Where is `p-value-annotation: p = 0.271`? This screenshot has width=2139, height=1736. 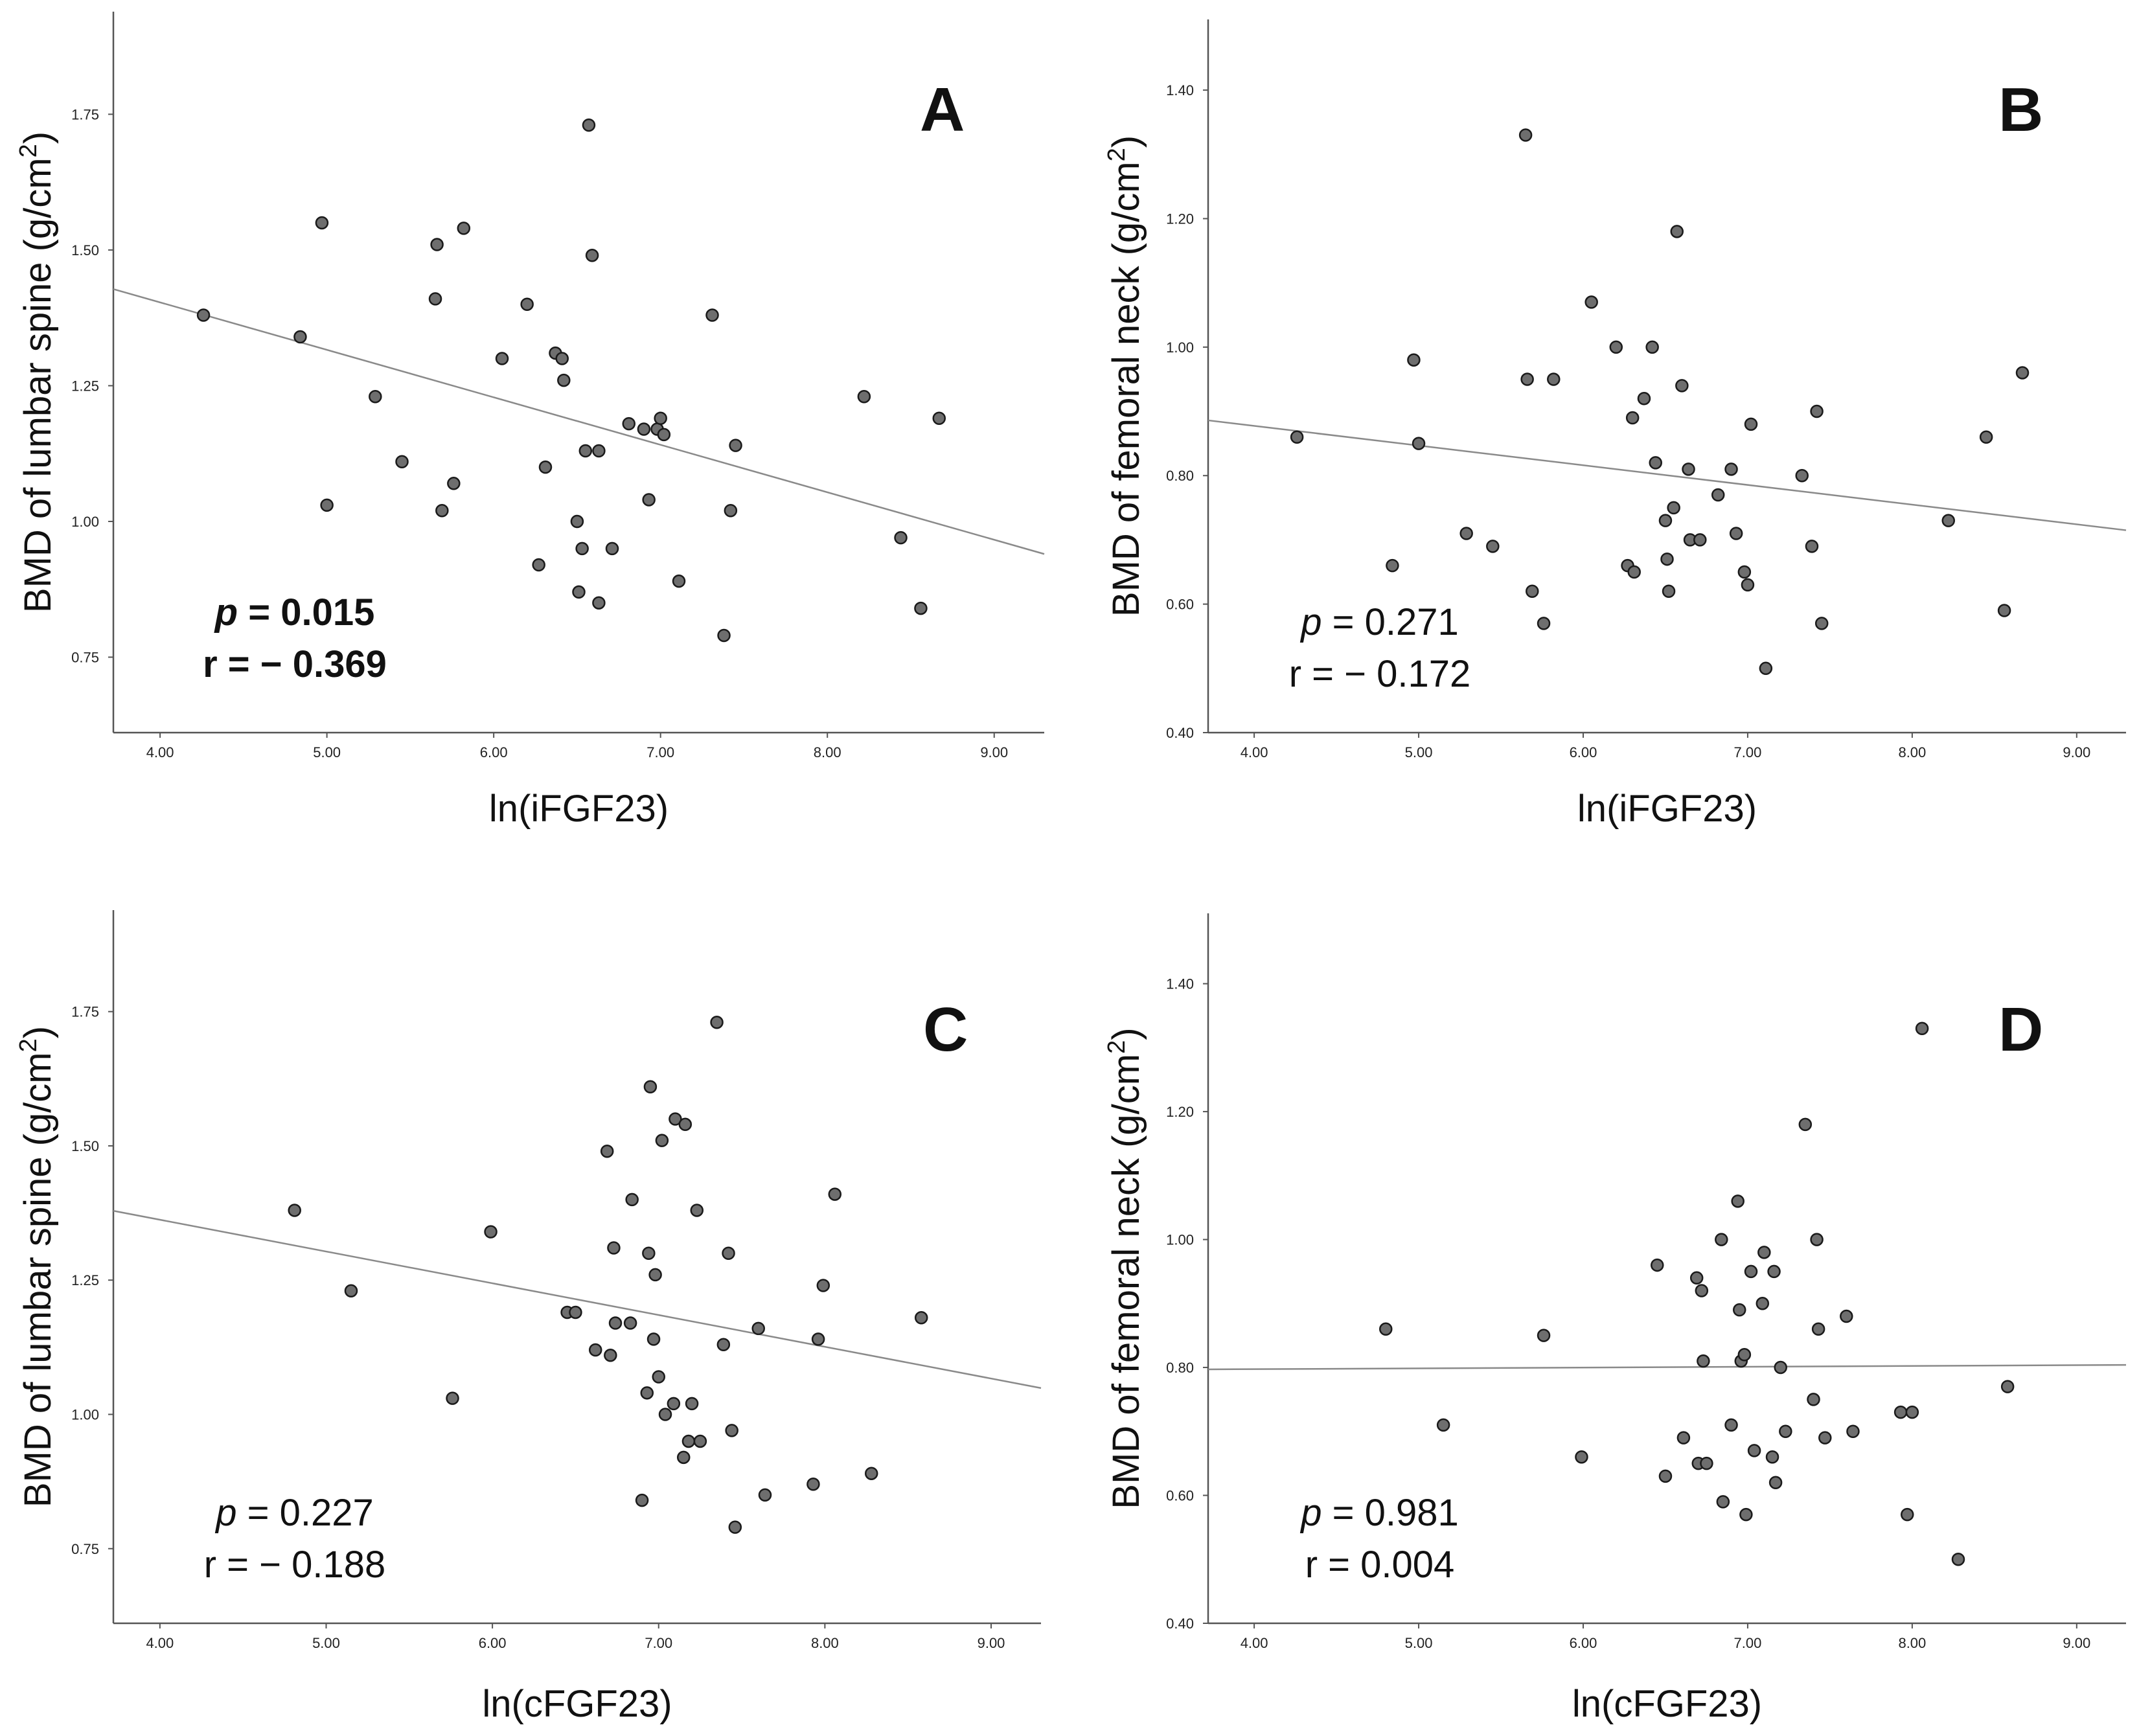
p-value-annotation: p = 0.271 is located at coordinates (1379, 622).